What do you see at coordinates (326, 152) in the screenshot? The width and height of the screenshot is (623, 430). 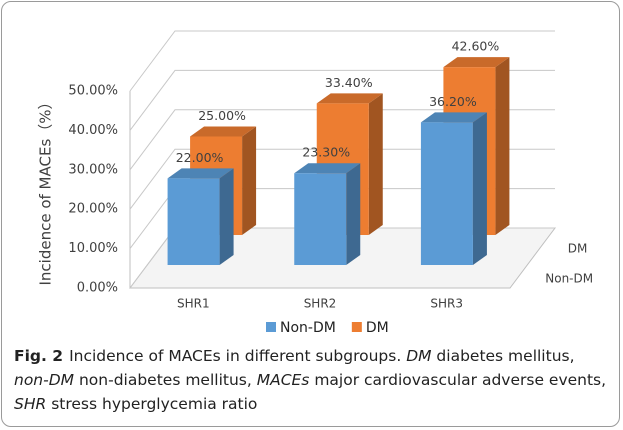 I see `value-label: 23.30%` at bounding box center [326, 152].